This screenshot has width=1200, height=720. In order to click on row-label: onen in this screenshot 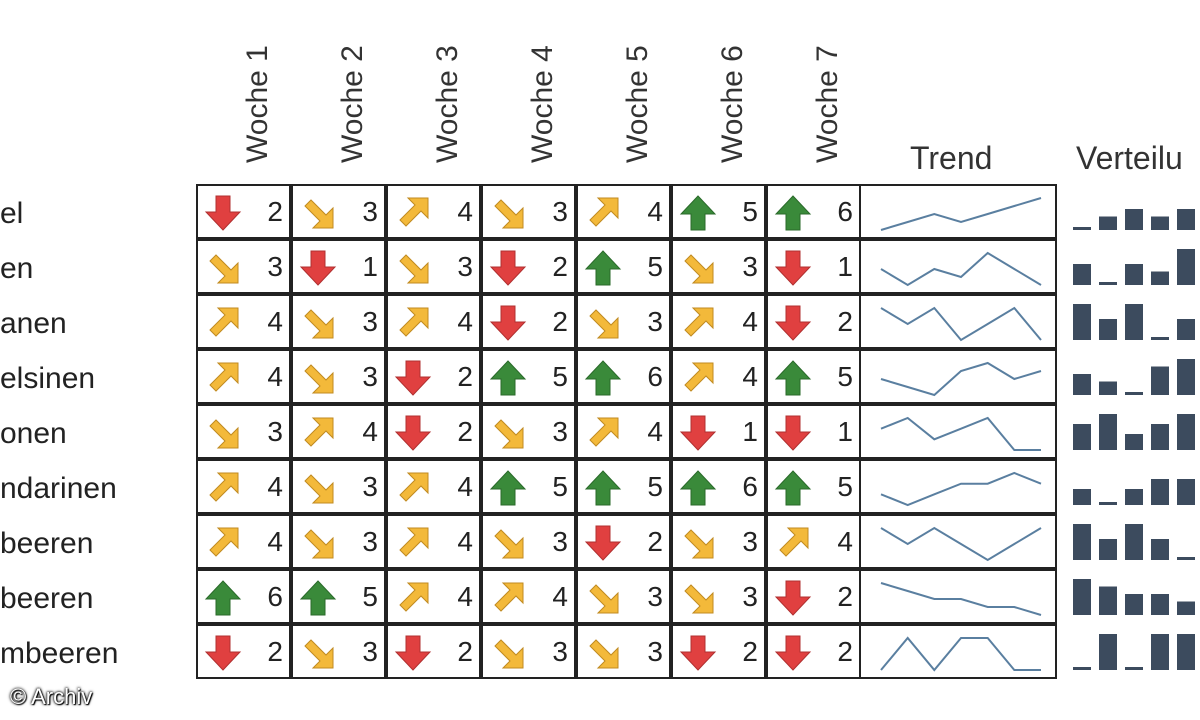, I will do `click(33, 433)`.